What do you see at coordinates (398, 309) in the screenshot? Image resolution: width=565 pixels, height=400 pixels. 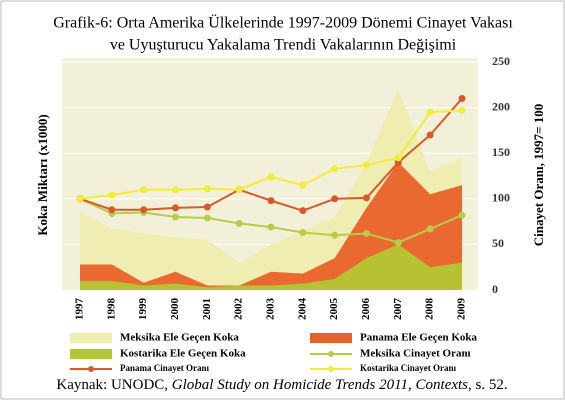 I see `x-tick-label: 2007` at bounding box center [398, 309].